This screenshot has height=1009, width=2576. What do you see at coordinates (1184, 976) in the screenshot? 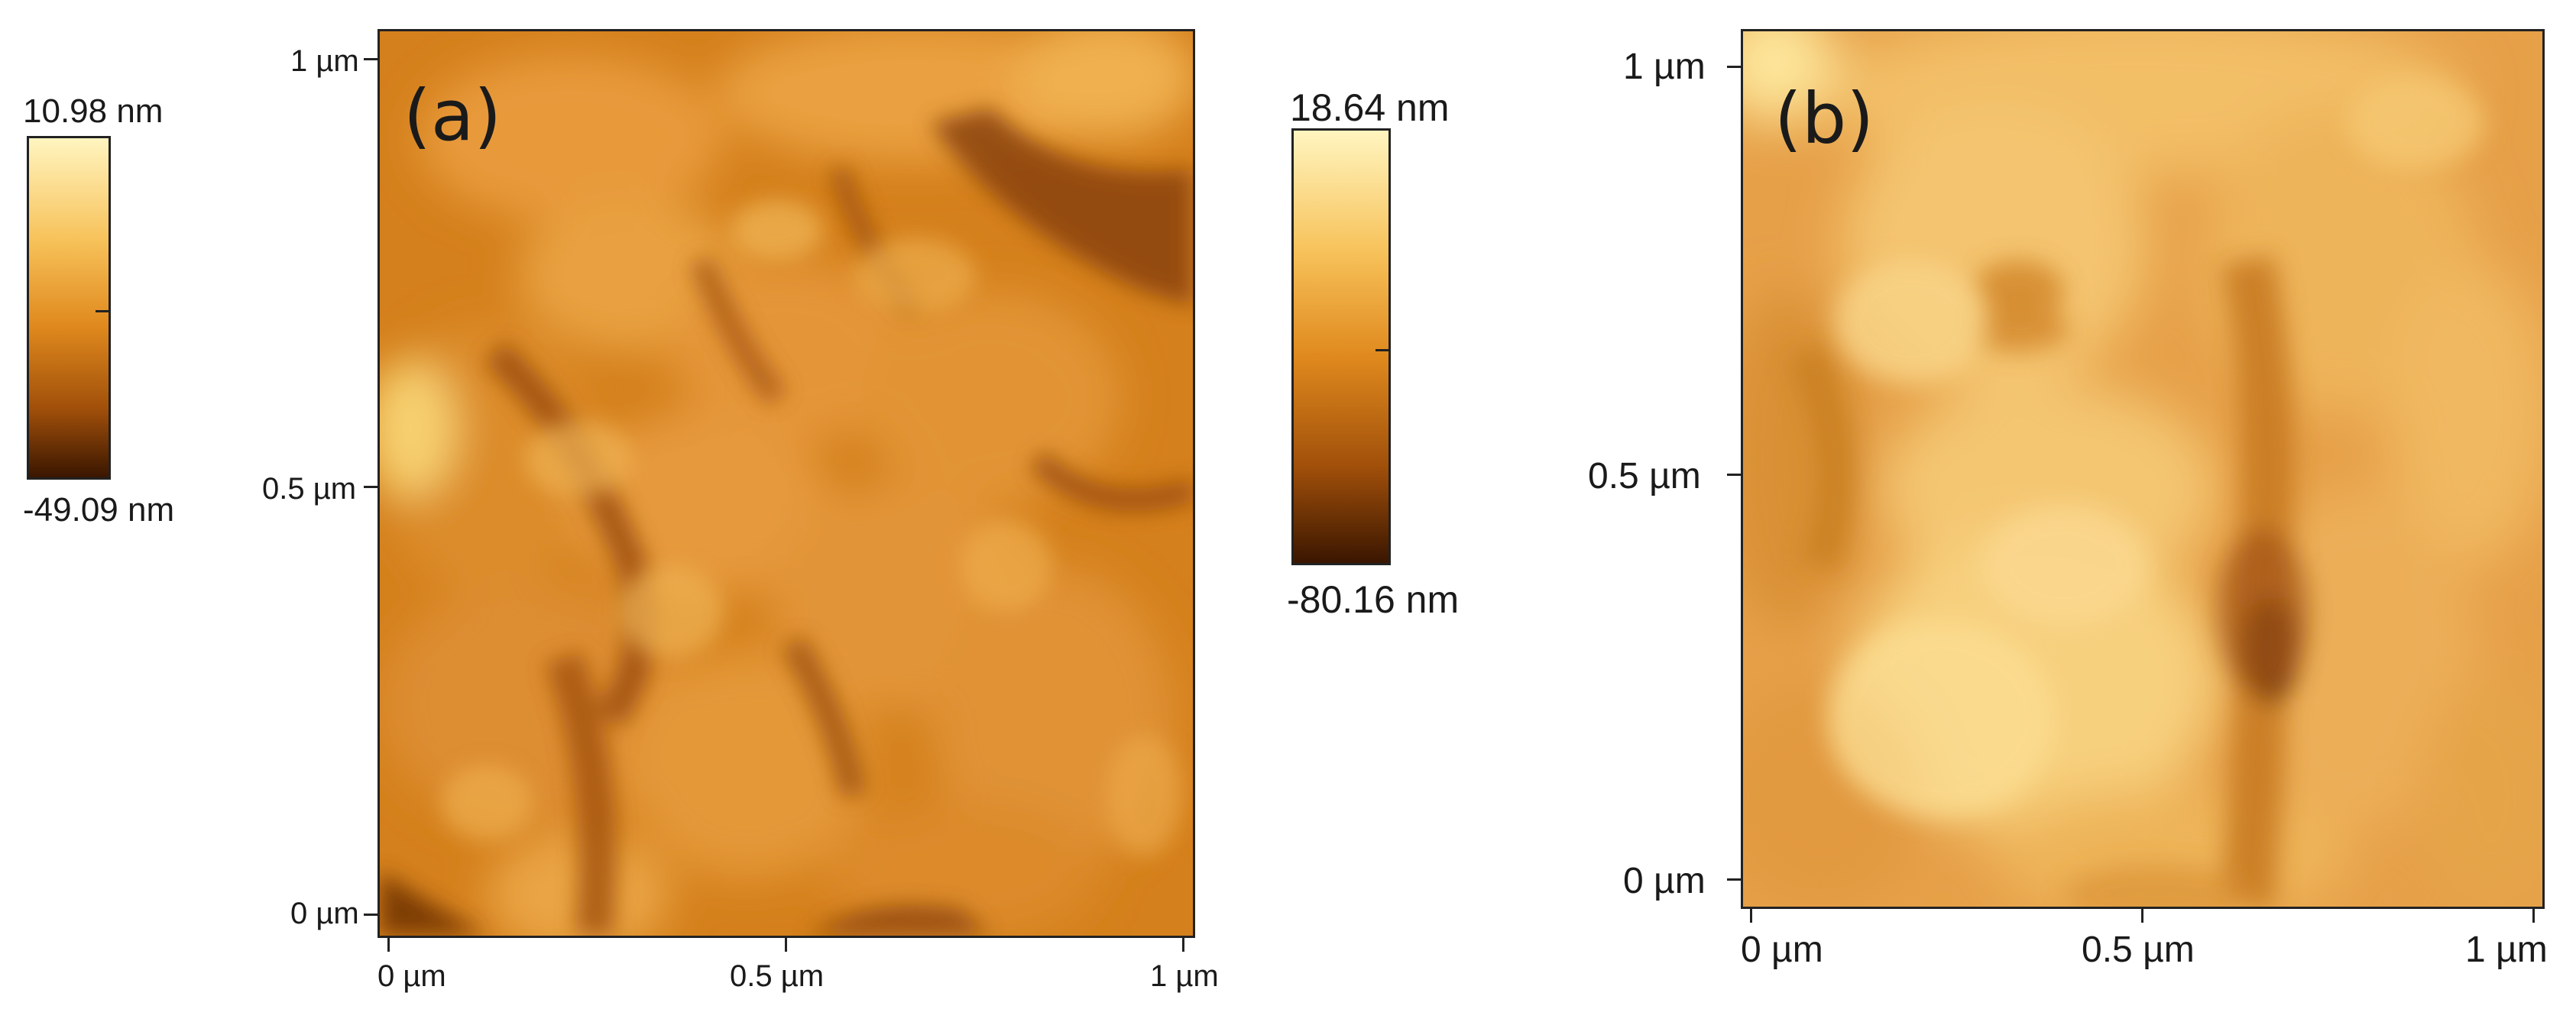
I see `panel-a-x-tick-right: 1 µm` at bounding box center [1184, 976].